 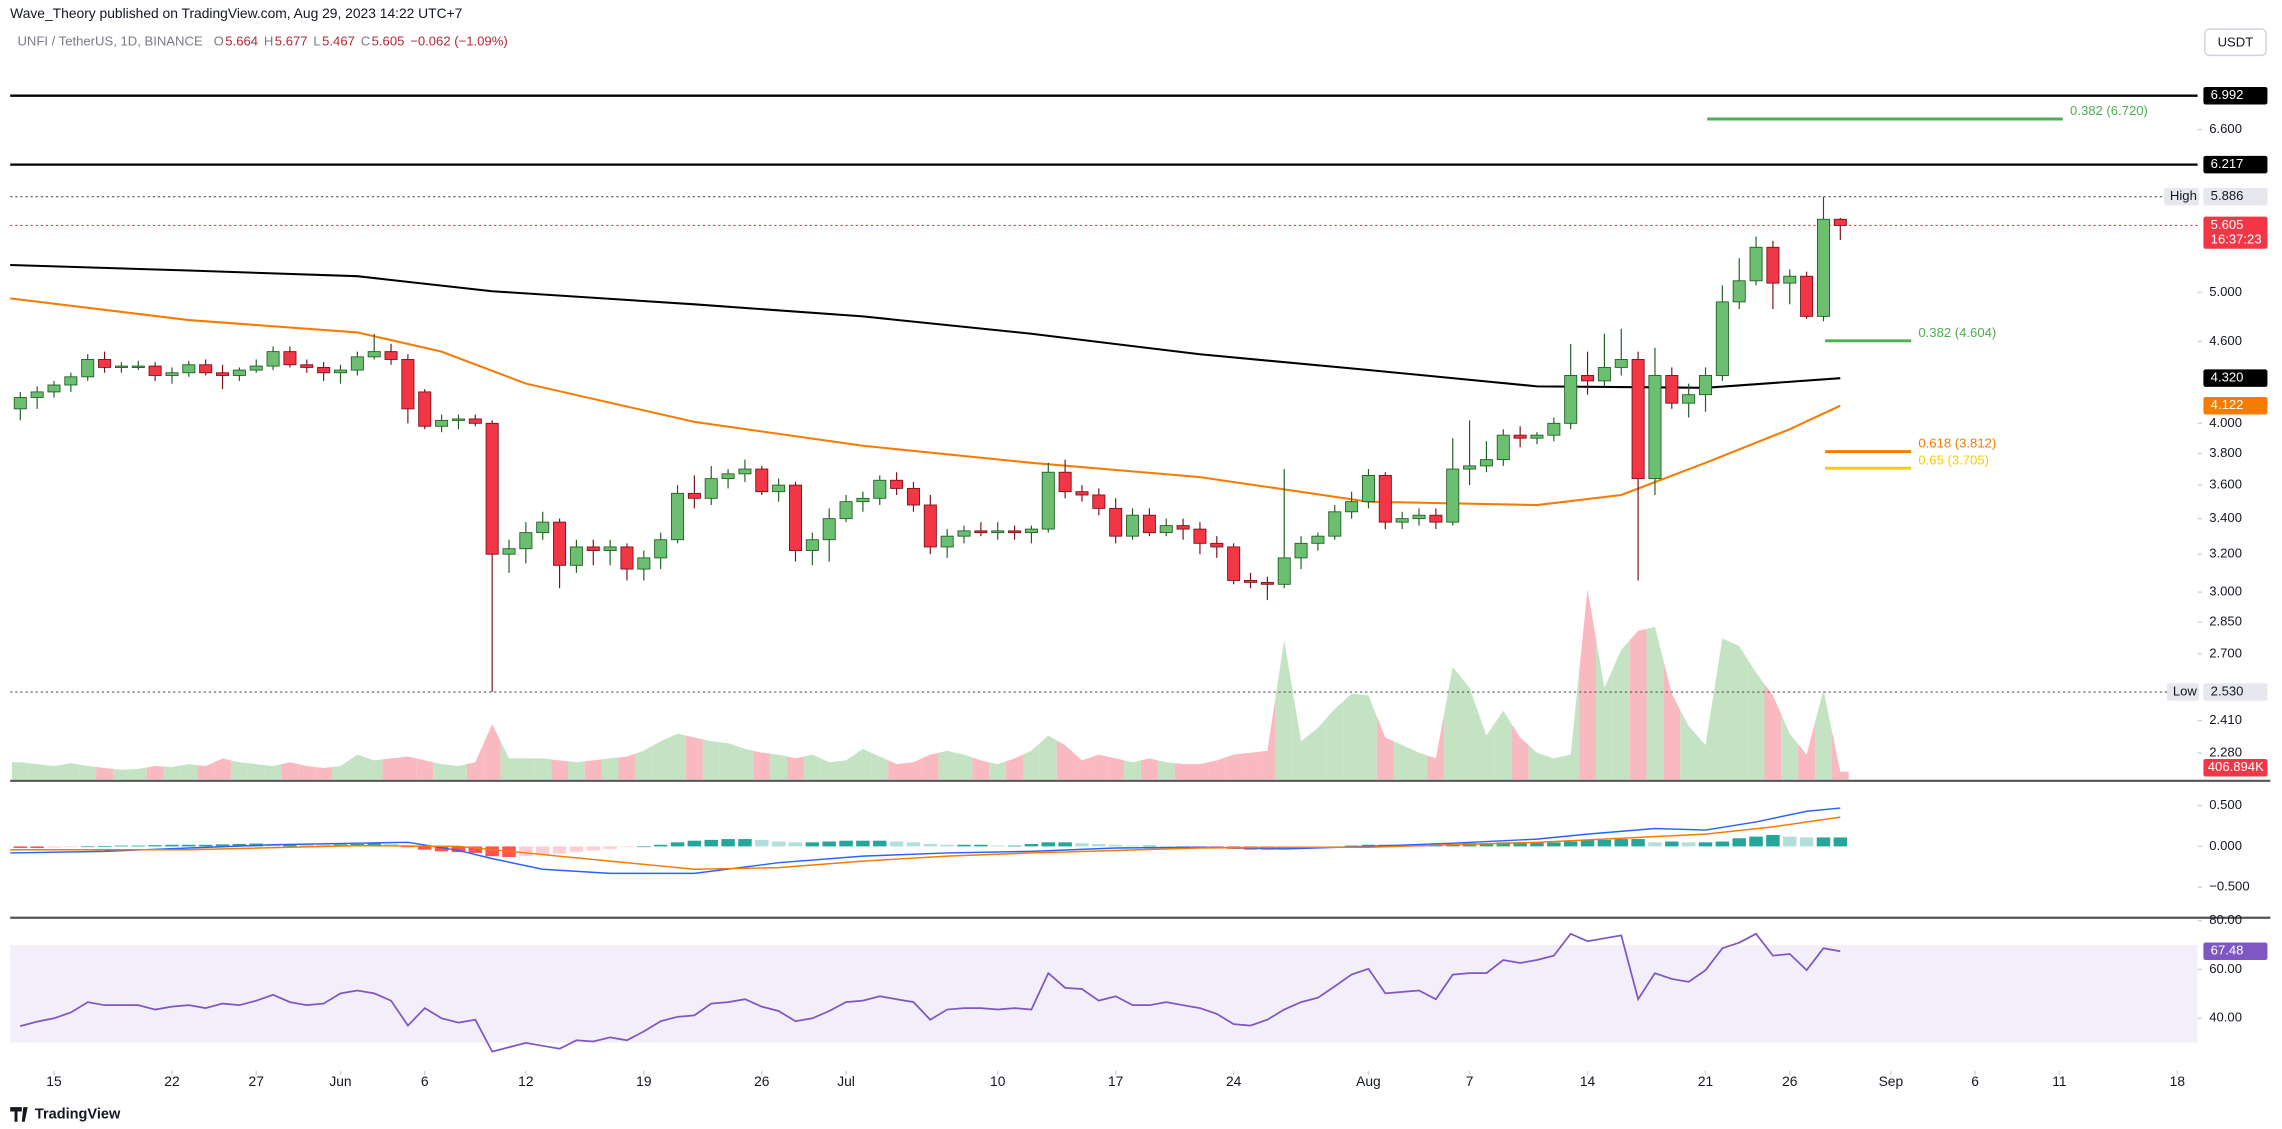 I want to click on x-tick-label: Sep, so click(x=1891, y=1081).